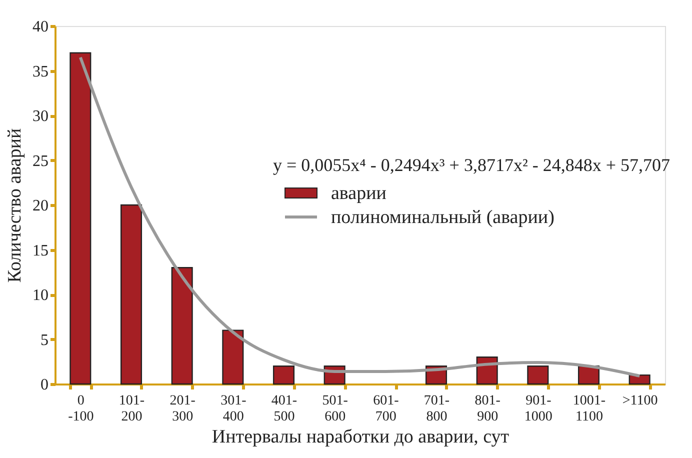 The image size is (692, 458). I want to click on x-axis-title: Интервалы наработки до аварии, сут, so click(361, 437).